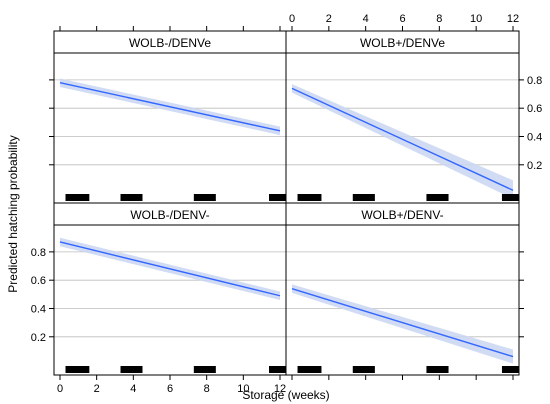  What do you see at coordinates (402, 43) in the screenshot?
I see `panel-title: WOLB+/DENVe` at bounding box center [402, 43].